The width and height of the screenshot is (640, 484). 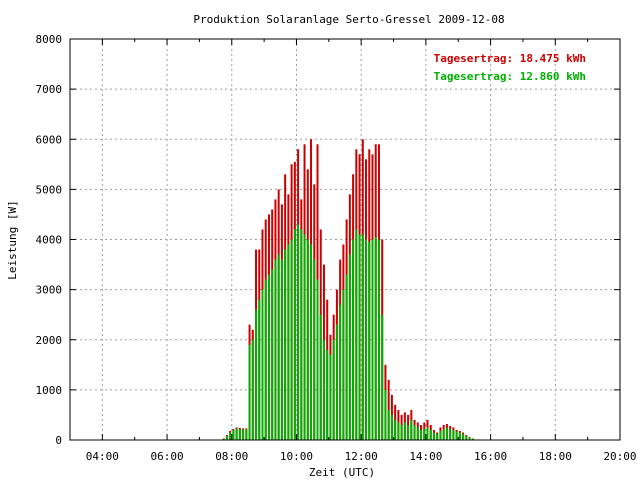 What do you see at coordinates (49, 390) in the screenshot?
I see `y-tick-label: 1000` at bounding box center [49, 390].